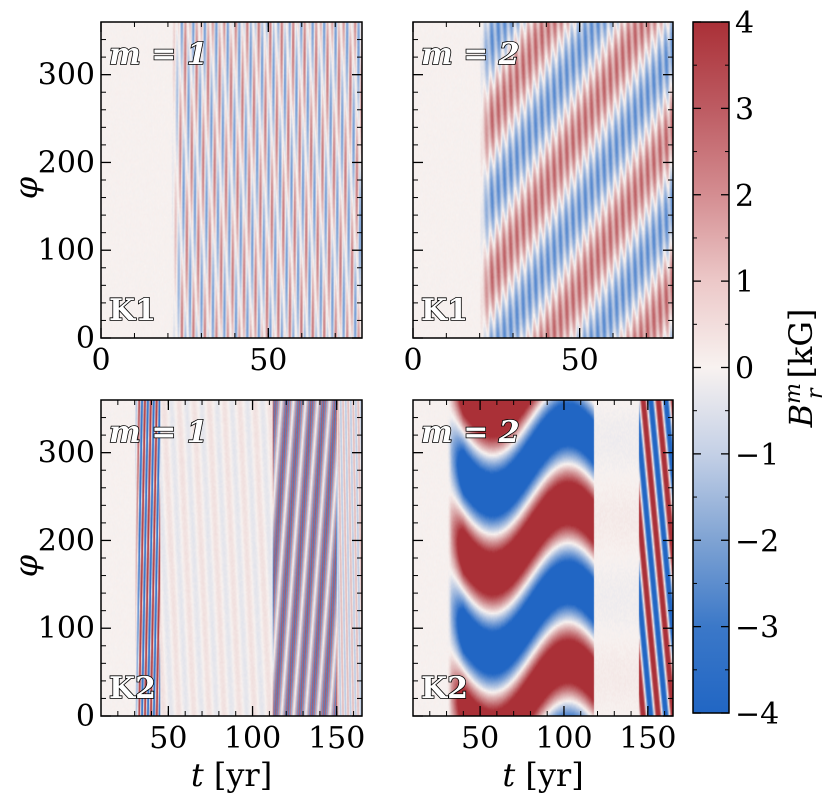 The width and height of the screenshot is (830, 804). I want to click on panel-k1-m2: 0 50 m = 2 K1, so click(538, 199).